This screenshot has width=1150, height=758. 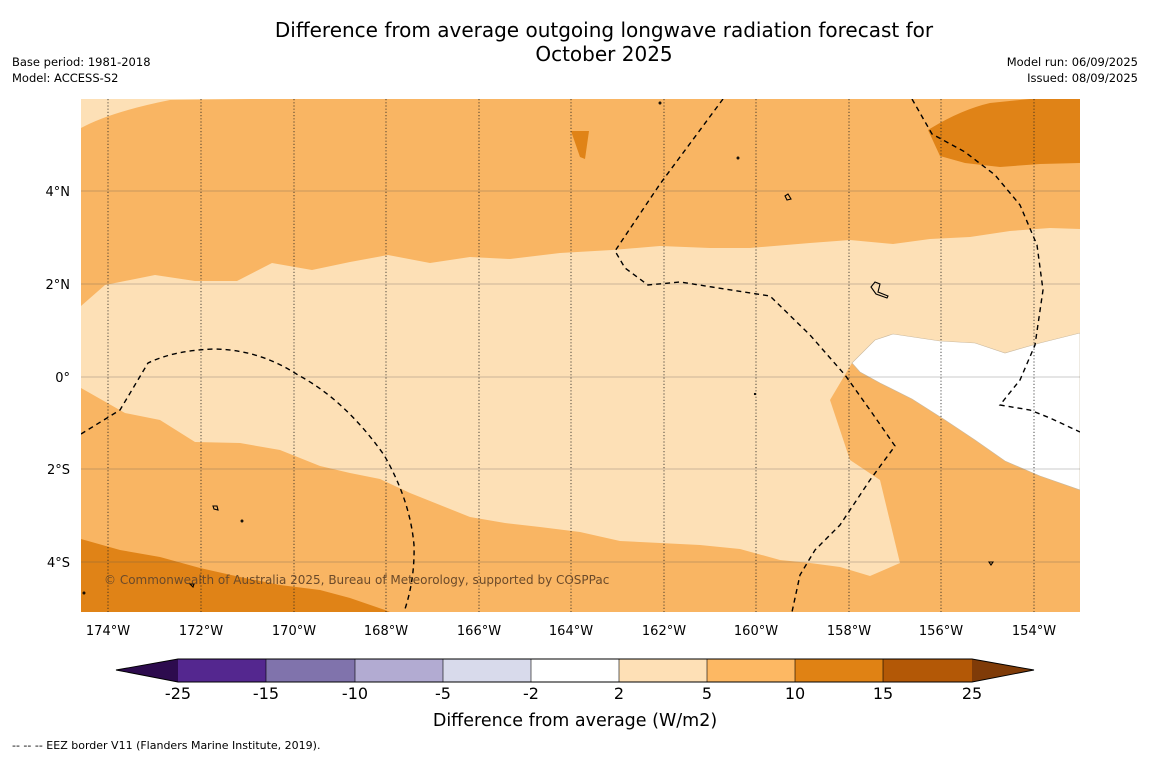 I want to click on model-run-date: Model run: 06/09/2025, so click(x=1072, y=62).